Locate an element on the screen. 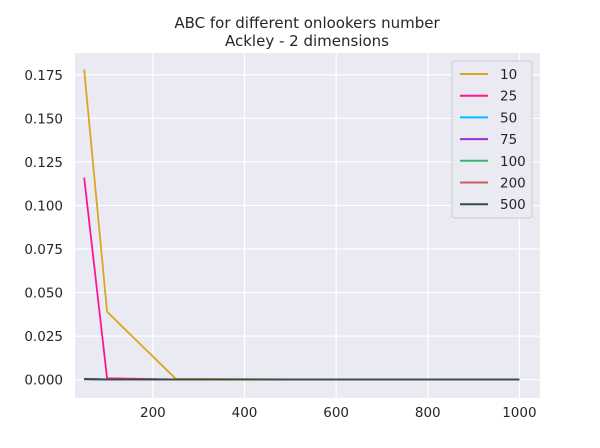 Image resolution: width=600 pixels, height=448 pixels. x-tick-label: 200 is located at coordinates (153, 413).